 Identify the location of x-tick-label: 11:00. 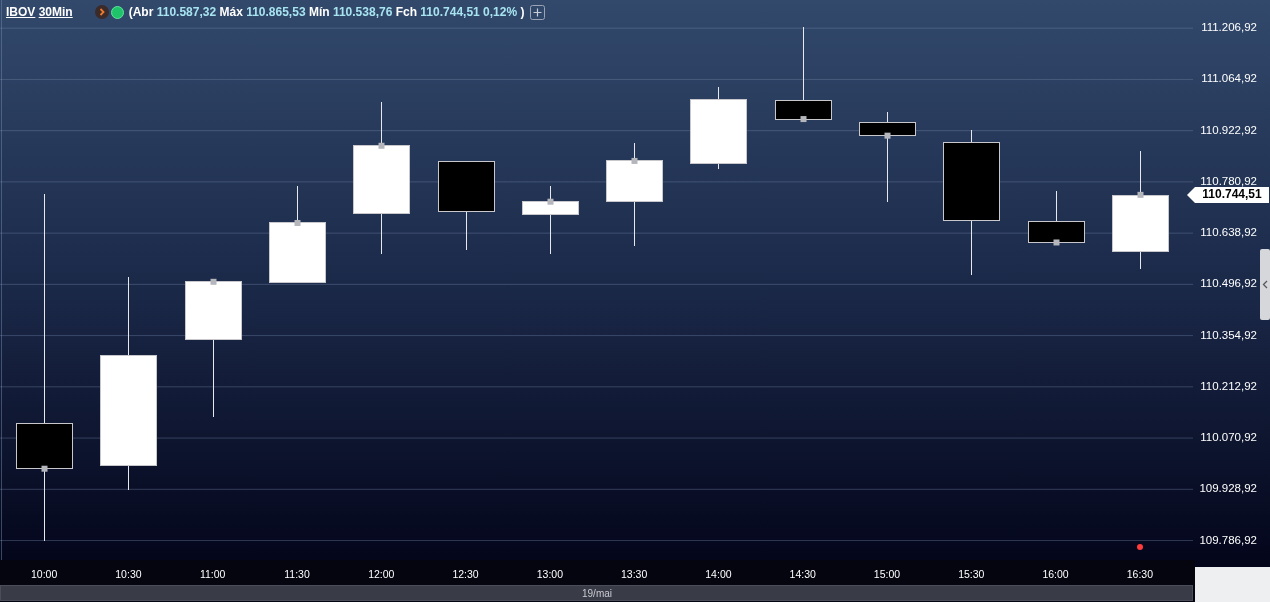
(212, 573).